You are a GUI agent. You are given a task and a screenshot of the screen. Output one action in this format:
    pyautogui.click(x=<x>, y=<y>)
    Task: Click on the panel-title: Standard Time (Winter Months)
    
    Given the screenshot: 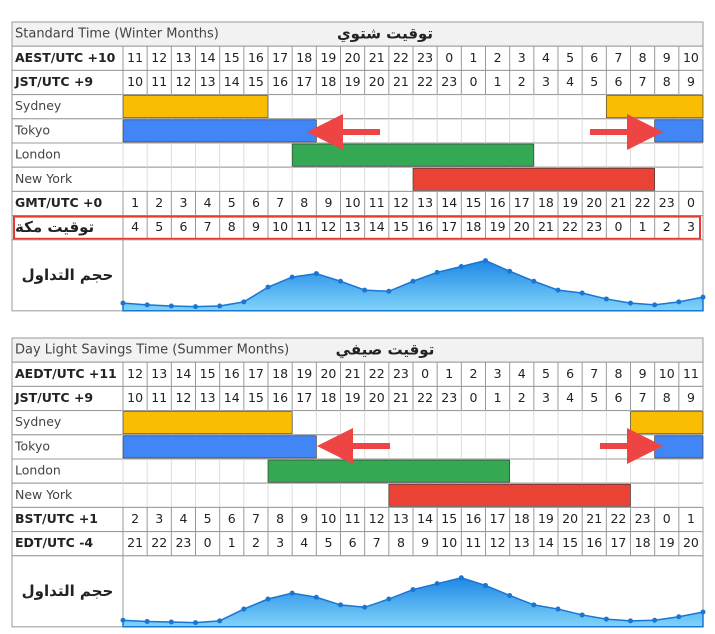 What is the action you would take?
    pyautogui.click(x=117, y=34)
    